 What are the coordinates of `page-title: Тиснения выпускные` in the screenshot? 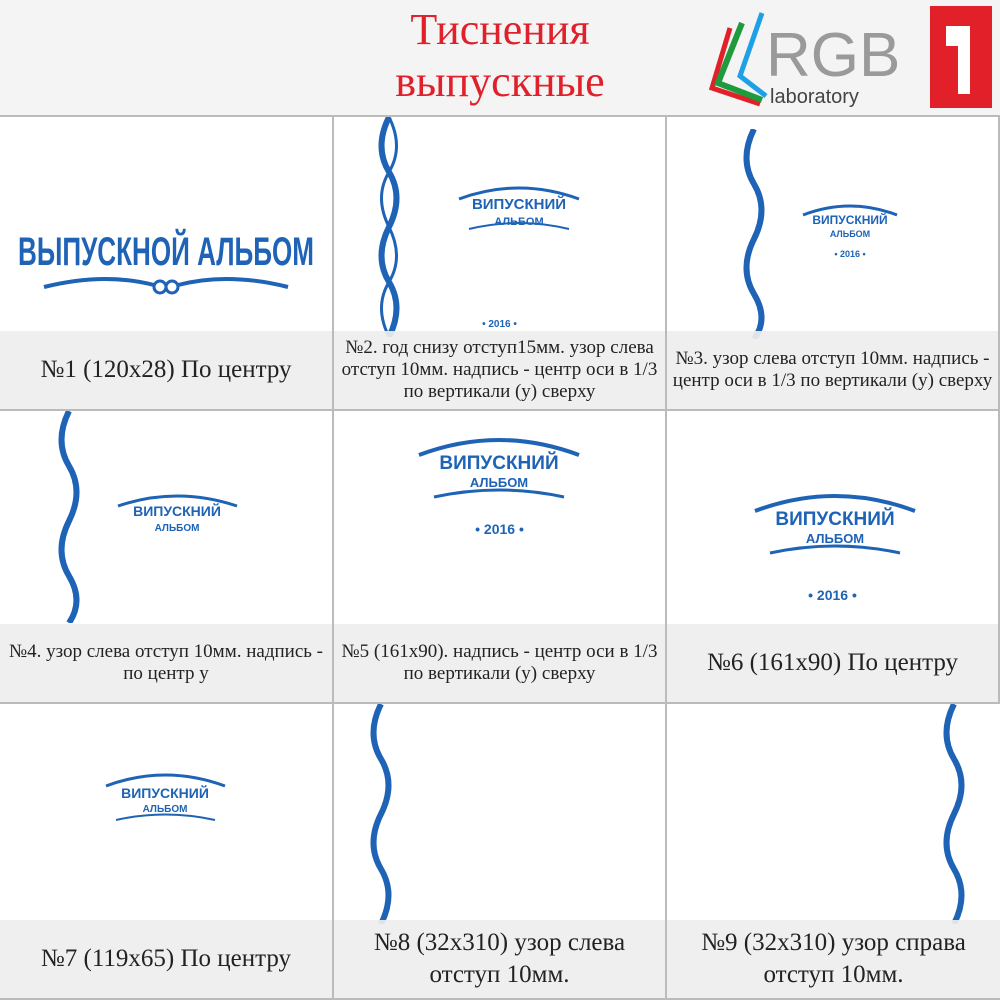 It's located at (500, 55).